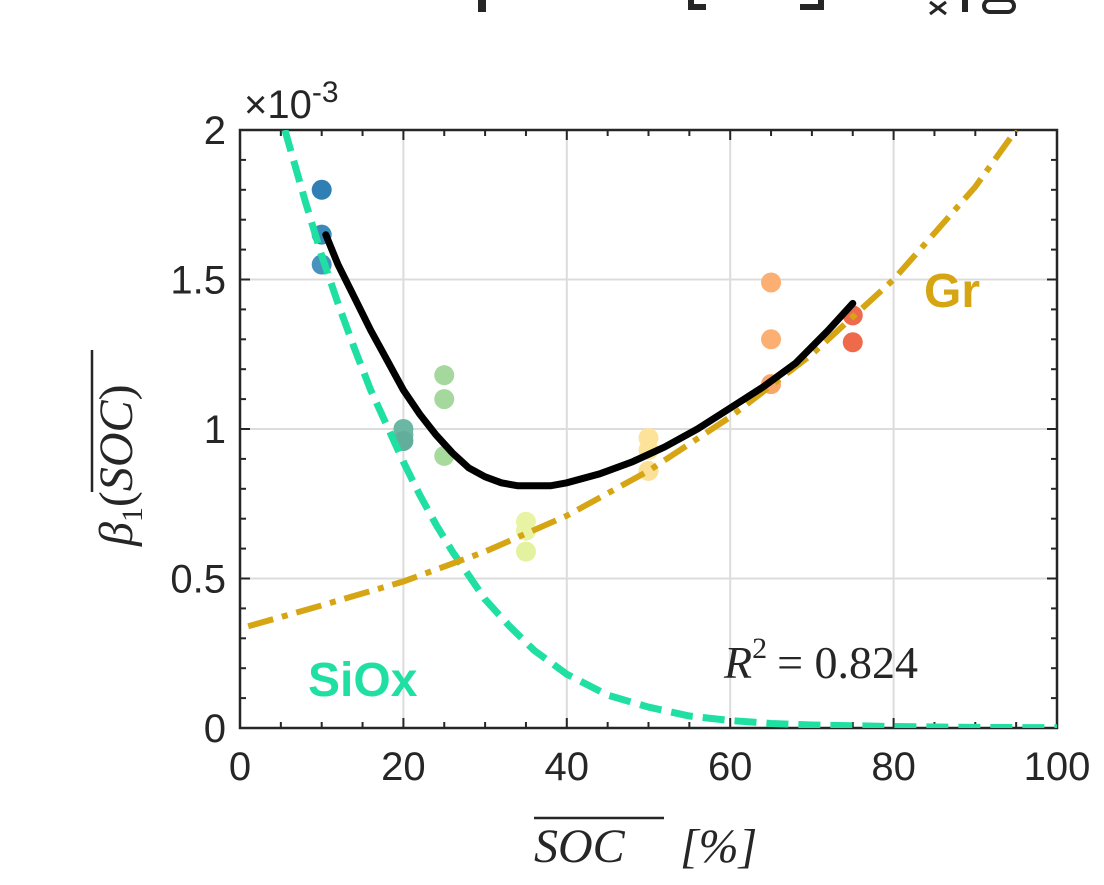  What do you see at coordinates (215, 131) in the screenshot?
I see `y-tick-label: 2` at bounding box center [215, 131].